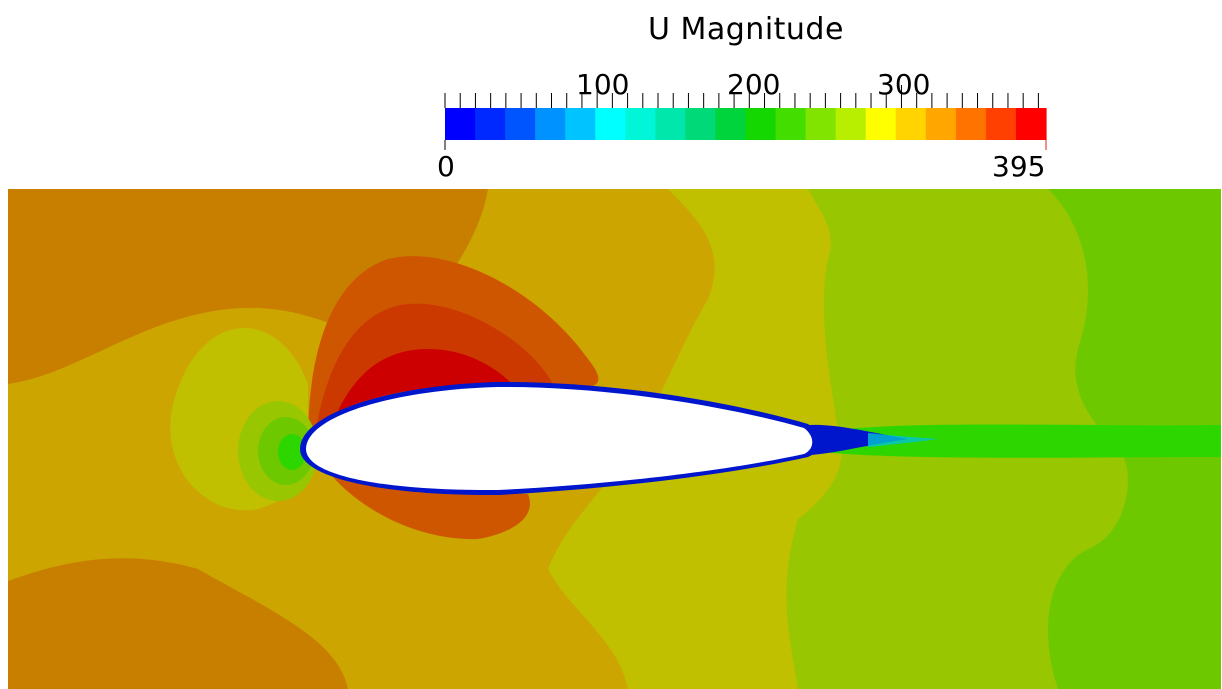  Describe the element at coordinates (446, 166) in the screenshot. I see `legend-min-label: 0` at that location.